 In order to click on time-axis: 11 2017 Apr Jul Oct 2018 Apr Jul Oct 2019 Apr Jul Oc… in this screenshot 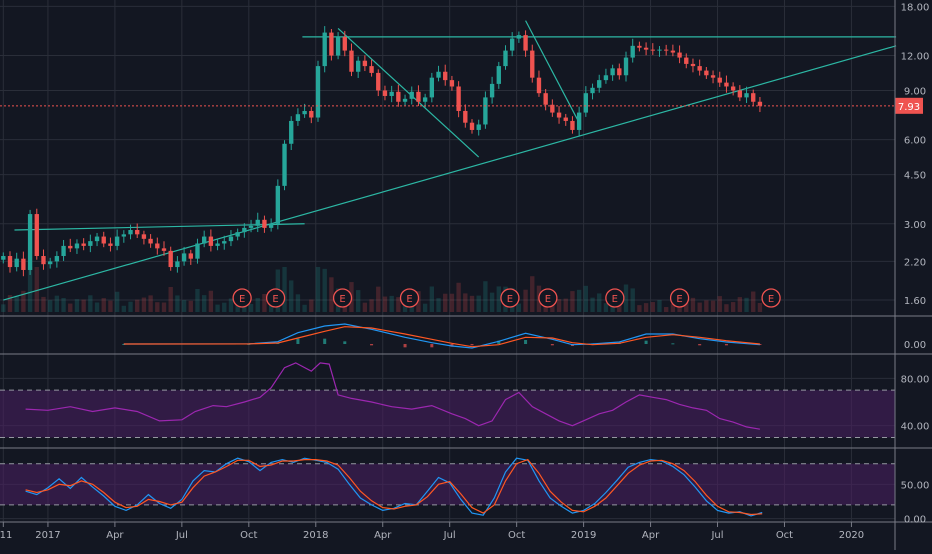, I will do `click(432, 531)`.